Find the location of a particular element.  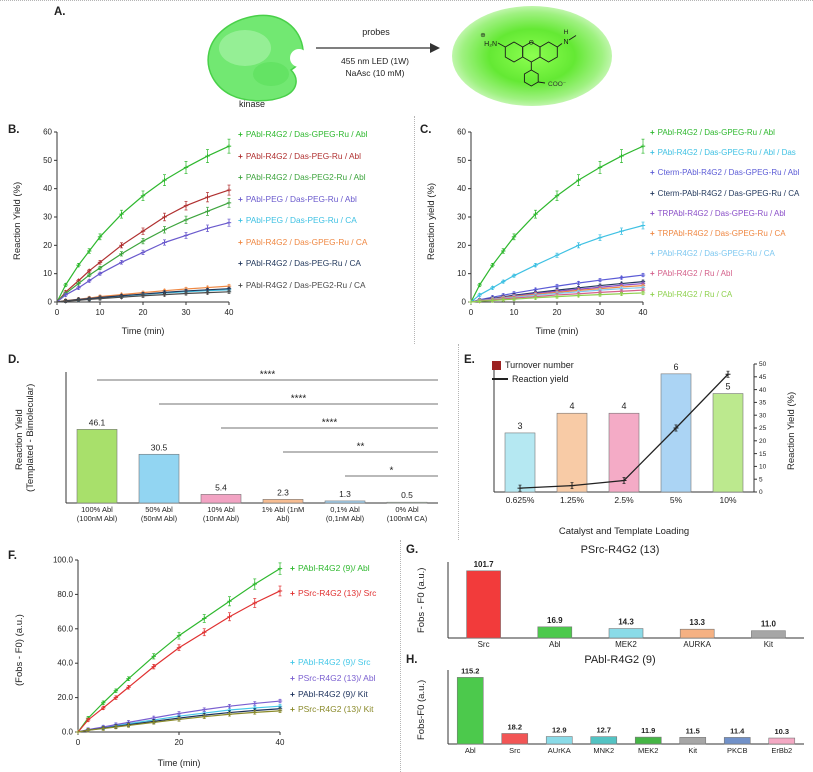

svg-text: AUrKA is located at coordinates (559, 750).